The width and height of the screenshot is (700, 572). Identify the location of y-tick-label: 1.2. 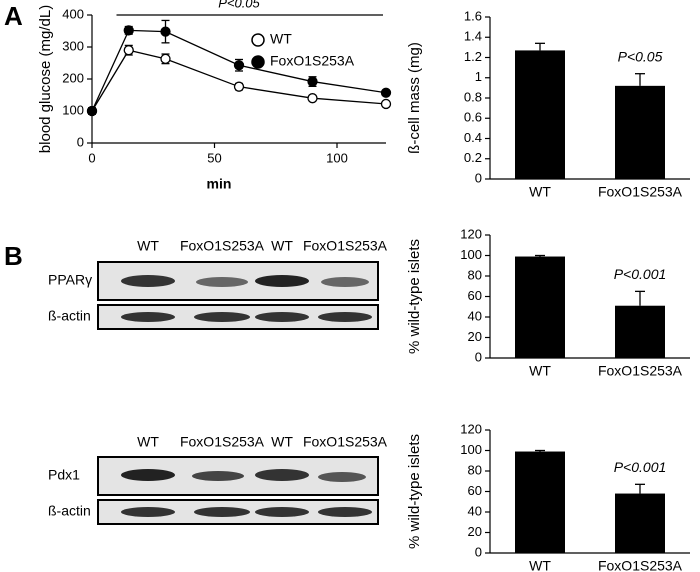
(473, 56).